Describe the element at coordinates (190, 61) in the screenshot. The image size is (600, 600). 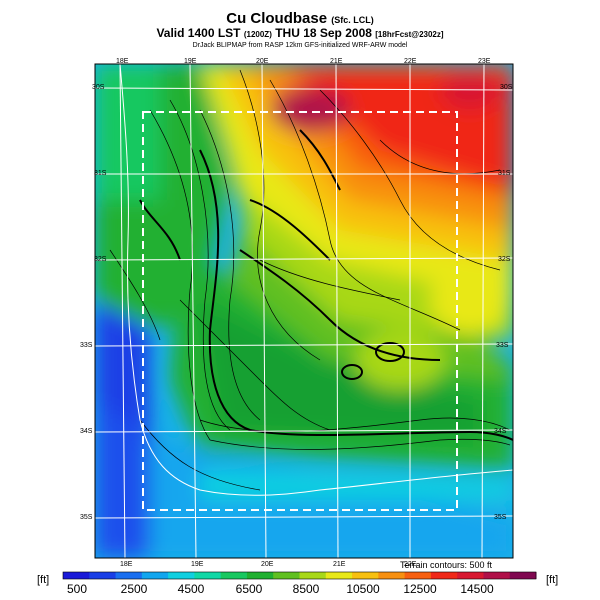
I see `lon-label-top: 19E` at that location.